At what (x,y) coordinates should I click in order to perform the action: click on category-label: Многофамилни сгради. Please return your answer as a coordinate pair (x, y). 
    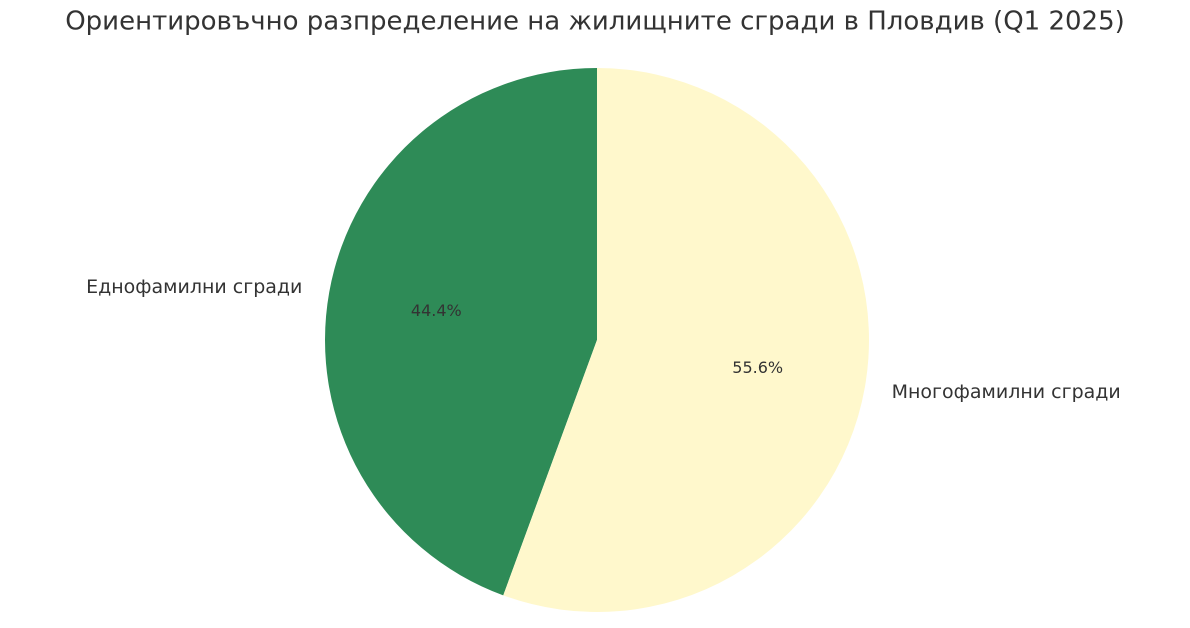
    Looking at the image, I should click on (1006, 392).